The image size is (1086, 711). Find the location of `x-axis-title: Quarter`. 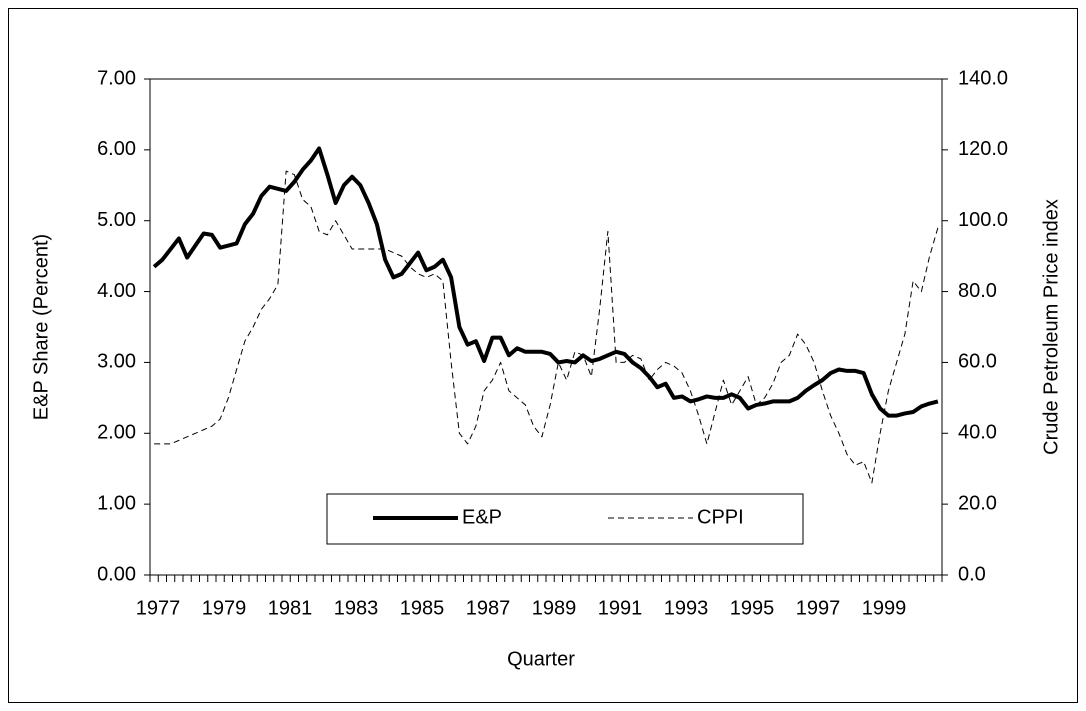

x-axis-title: Quarter is located at coordinates (541, 659).